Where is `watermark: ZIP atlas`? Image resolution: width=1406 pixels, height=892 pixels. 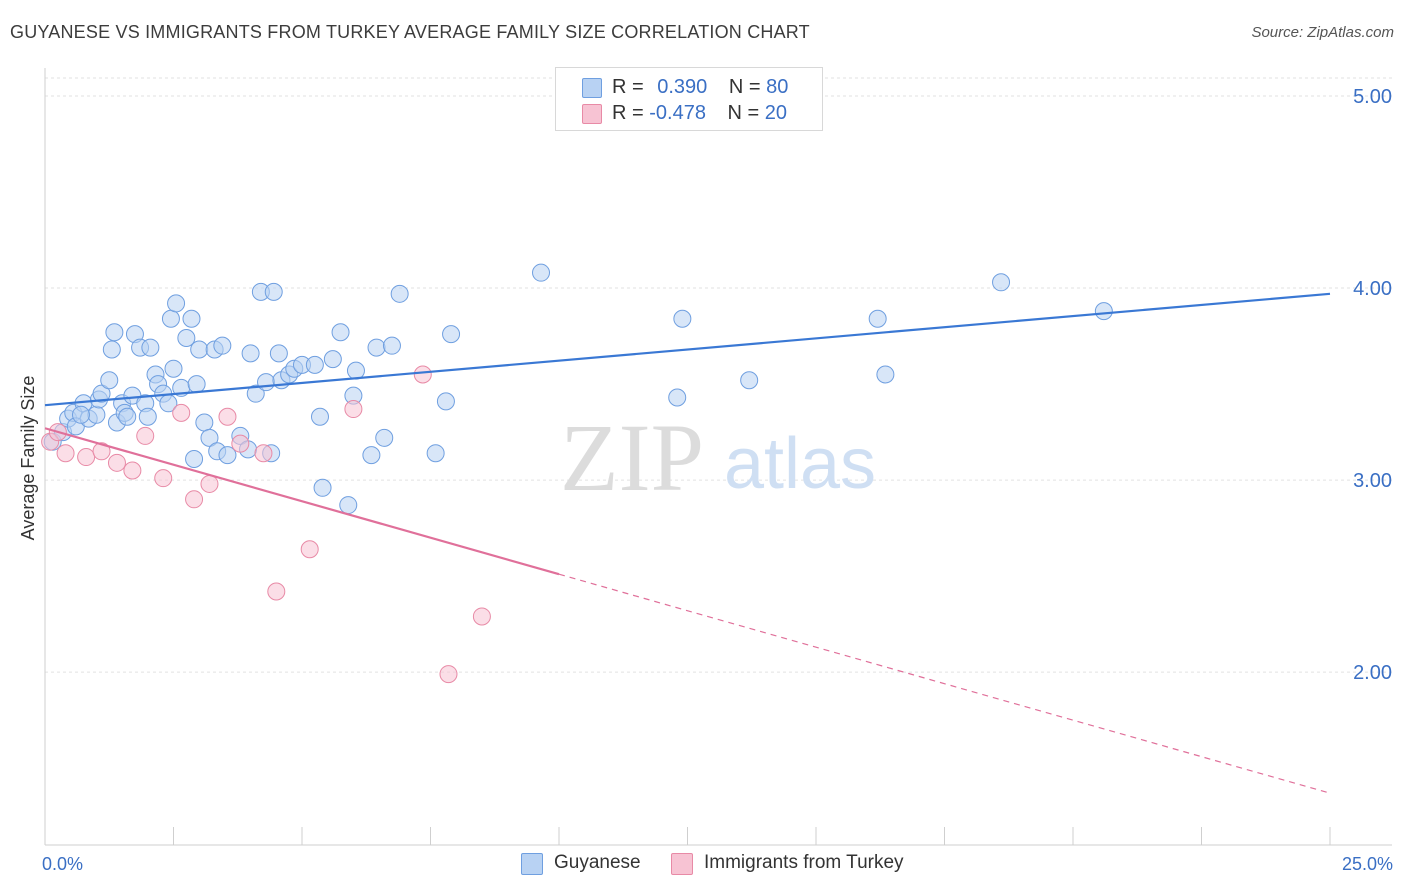
watermark: ZIP atlas is located at coordinates (718, 457).